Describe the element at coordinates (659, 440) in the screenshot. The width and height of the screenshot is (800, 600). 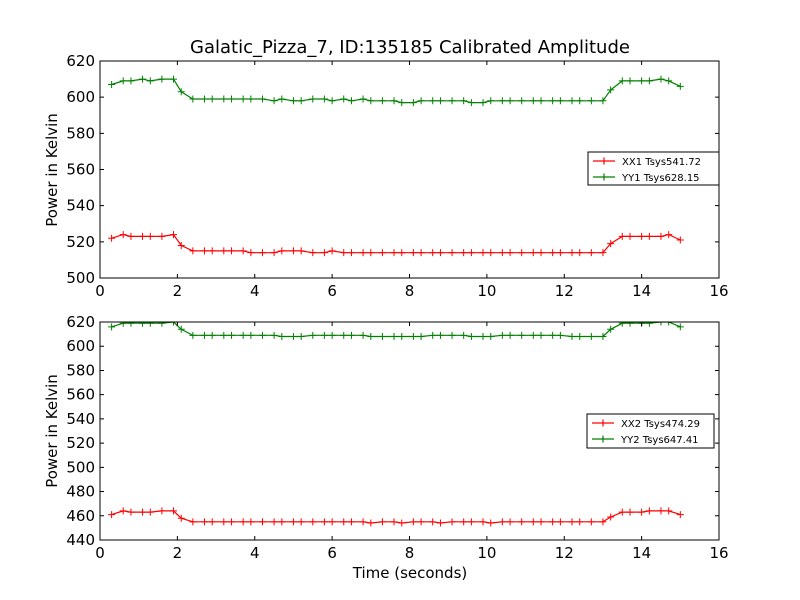
I see `legend-label: YY2 Tsys647.41` at that location.